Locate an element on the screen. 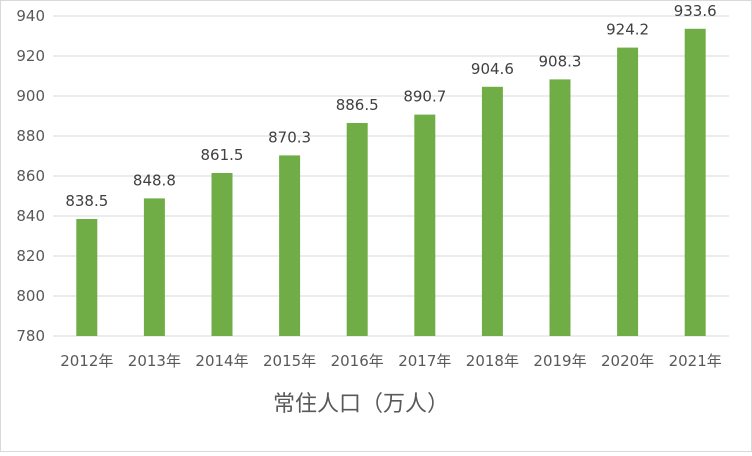 The image size is (752, 456). y-tick-label: 900 is located at coordinates (30, 96).